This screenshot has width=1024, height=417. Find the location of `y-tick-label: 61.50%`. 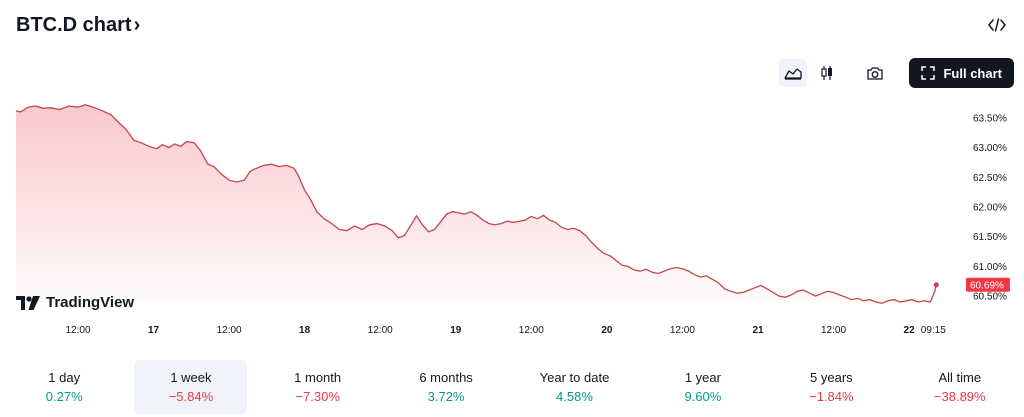

y-tick-label: 61.50% is located at coordinates (990, 237).